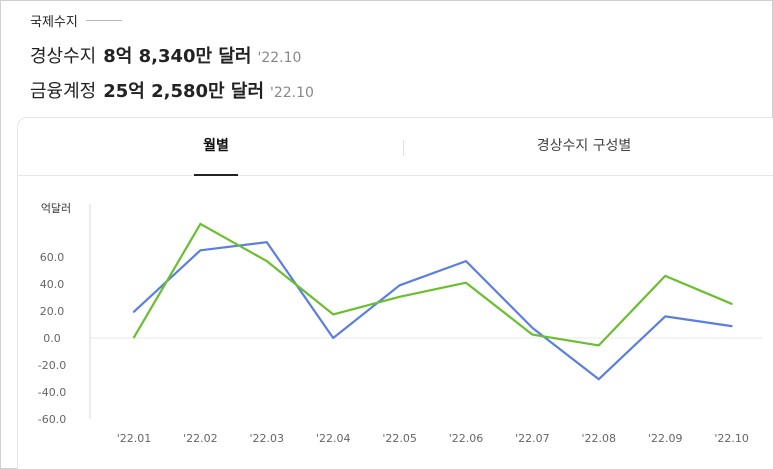 The image size is (773, 469). Describe the element at coordinates (52, 419) in the screenshot. I see `y-tick-label: -60.0` at that location.